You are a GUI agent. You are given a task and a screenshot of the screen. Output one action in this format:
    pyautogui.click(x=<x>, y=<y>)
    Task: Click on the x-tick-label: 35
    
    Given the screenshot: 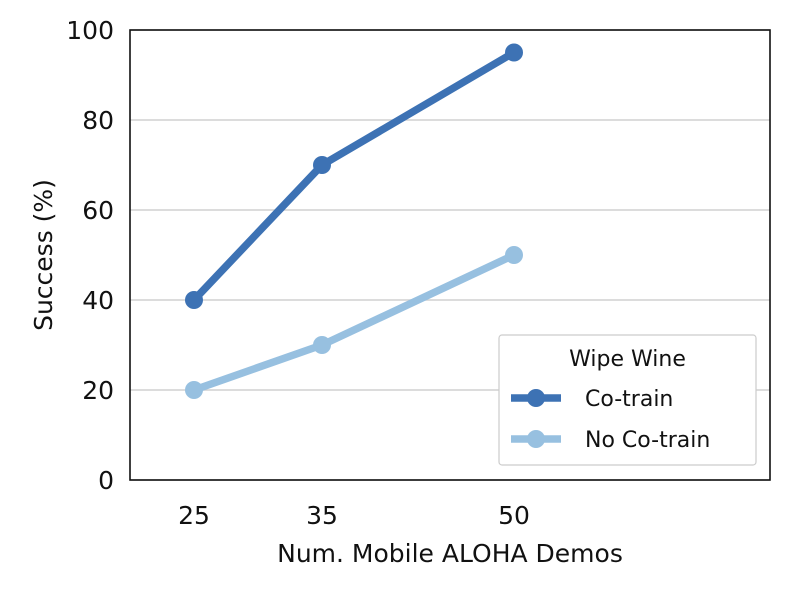 What is the action you would take?
    pyautogui.click(x=322, y=515)
    